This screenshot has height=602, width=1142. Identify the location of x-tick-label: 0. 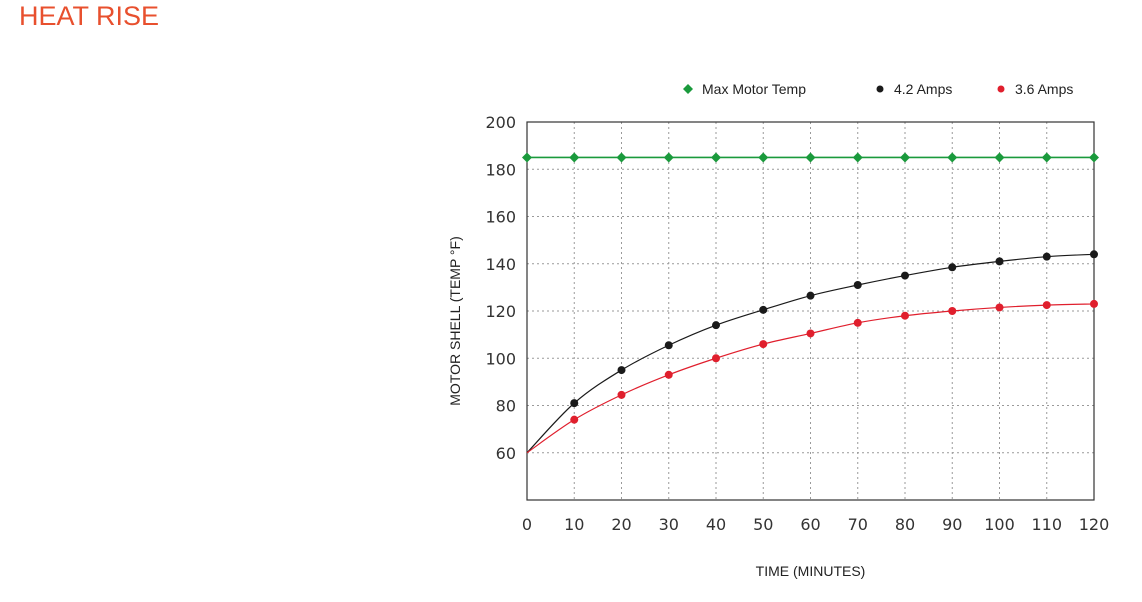
(527, 524).